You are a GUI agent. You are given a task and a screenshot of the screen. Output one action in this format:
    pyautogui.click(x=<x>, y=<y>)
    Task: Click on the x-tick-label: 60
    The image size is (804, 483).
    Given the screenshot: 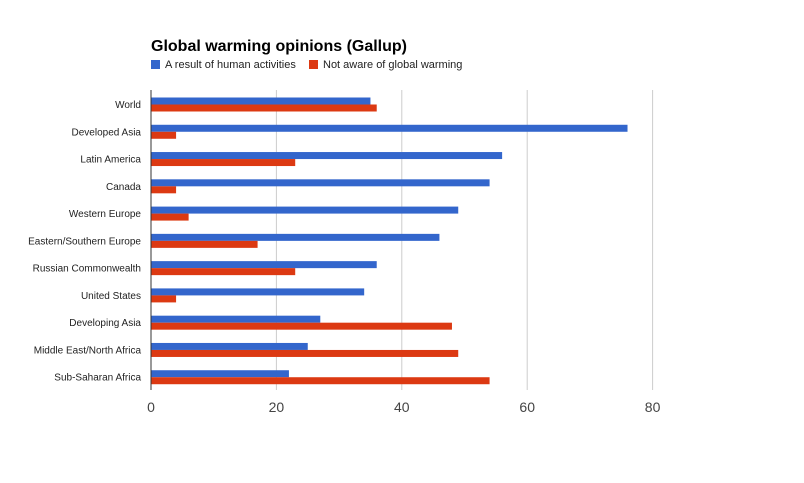 What is the action you would take?
    pyautogui.click(x=527, y=407)
    